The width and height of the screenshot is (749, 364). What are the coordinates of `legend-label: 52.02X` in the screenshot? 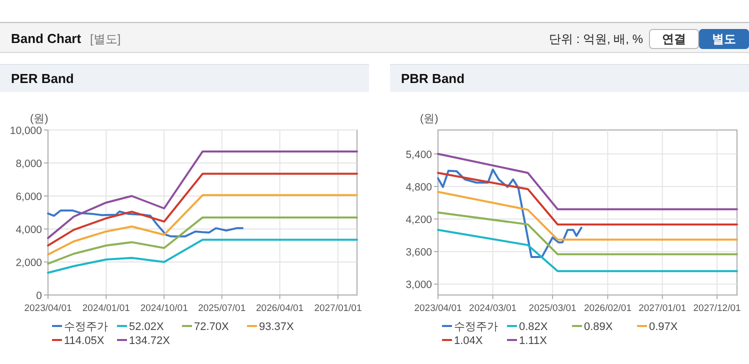 It's located at (147, 327).